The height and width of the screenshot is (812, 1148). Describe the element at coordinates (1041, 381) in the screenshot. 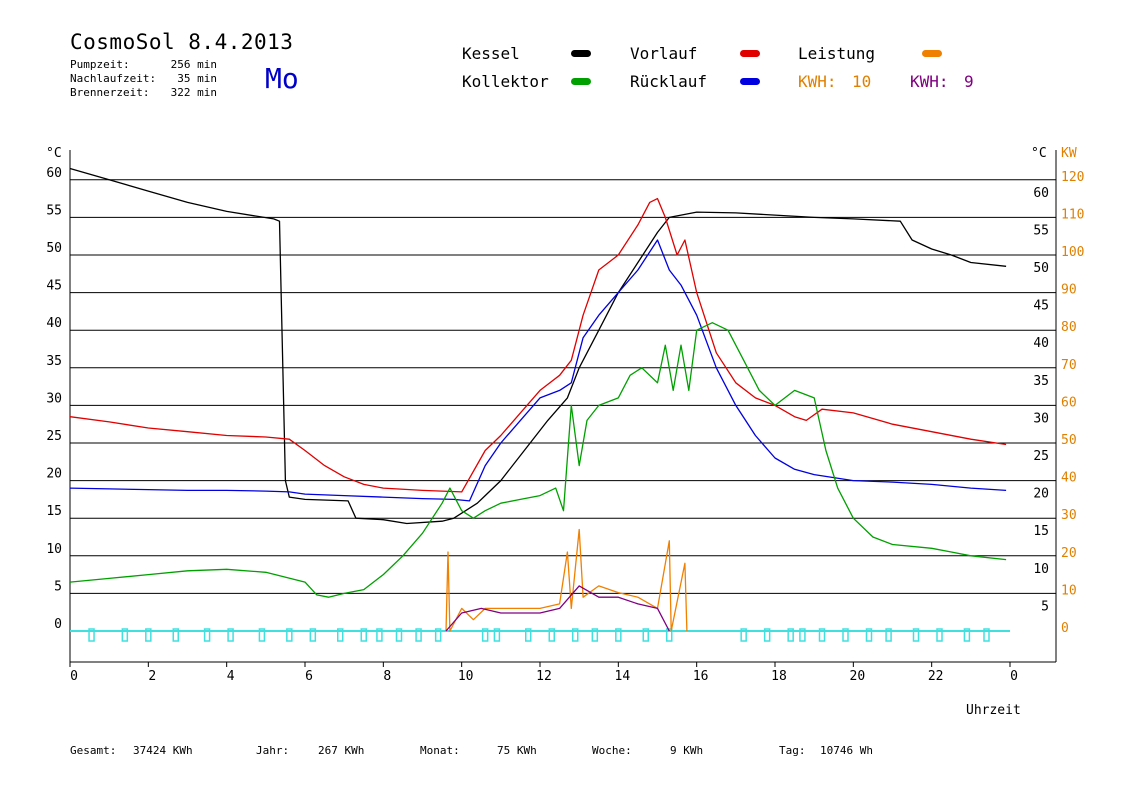

I see `y-right-c-tick: 35` at that location.